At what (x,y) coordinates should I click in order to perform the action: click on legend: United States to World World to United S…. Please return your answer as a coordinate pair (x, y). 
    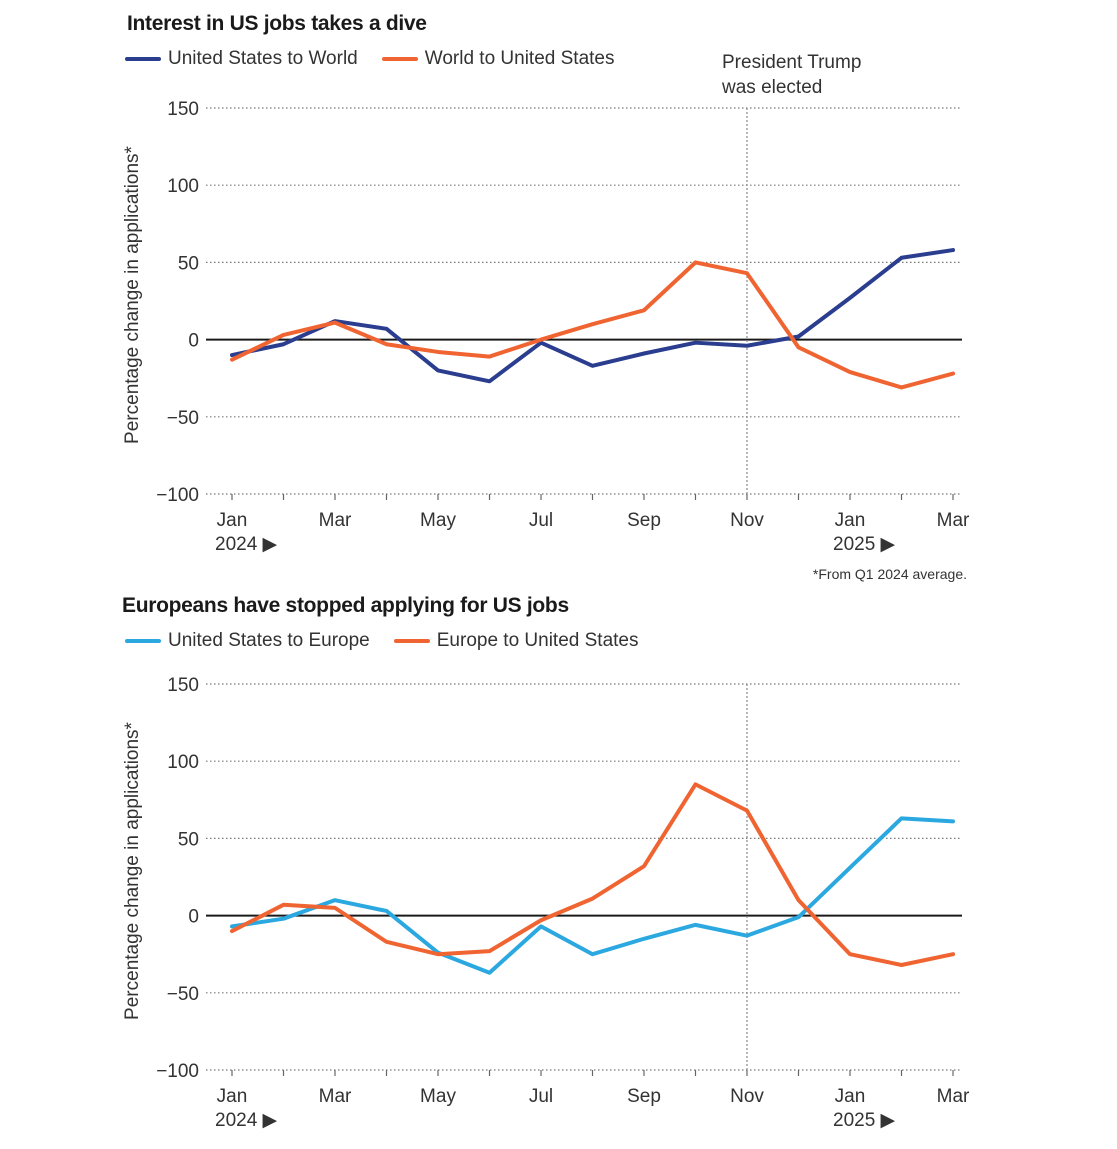
    Looking at the image, I should click on (382, 59).